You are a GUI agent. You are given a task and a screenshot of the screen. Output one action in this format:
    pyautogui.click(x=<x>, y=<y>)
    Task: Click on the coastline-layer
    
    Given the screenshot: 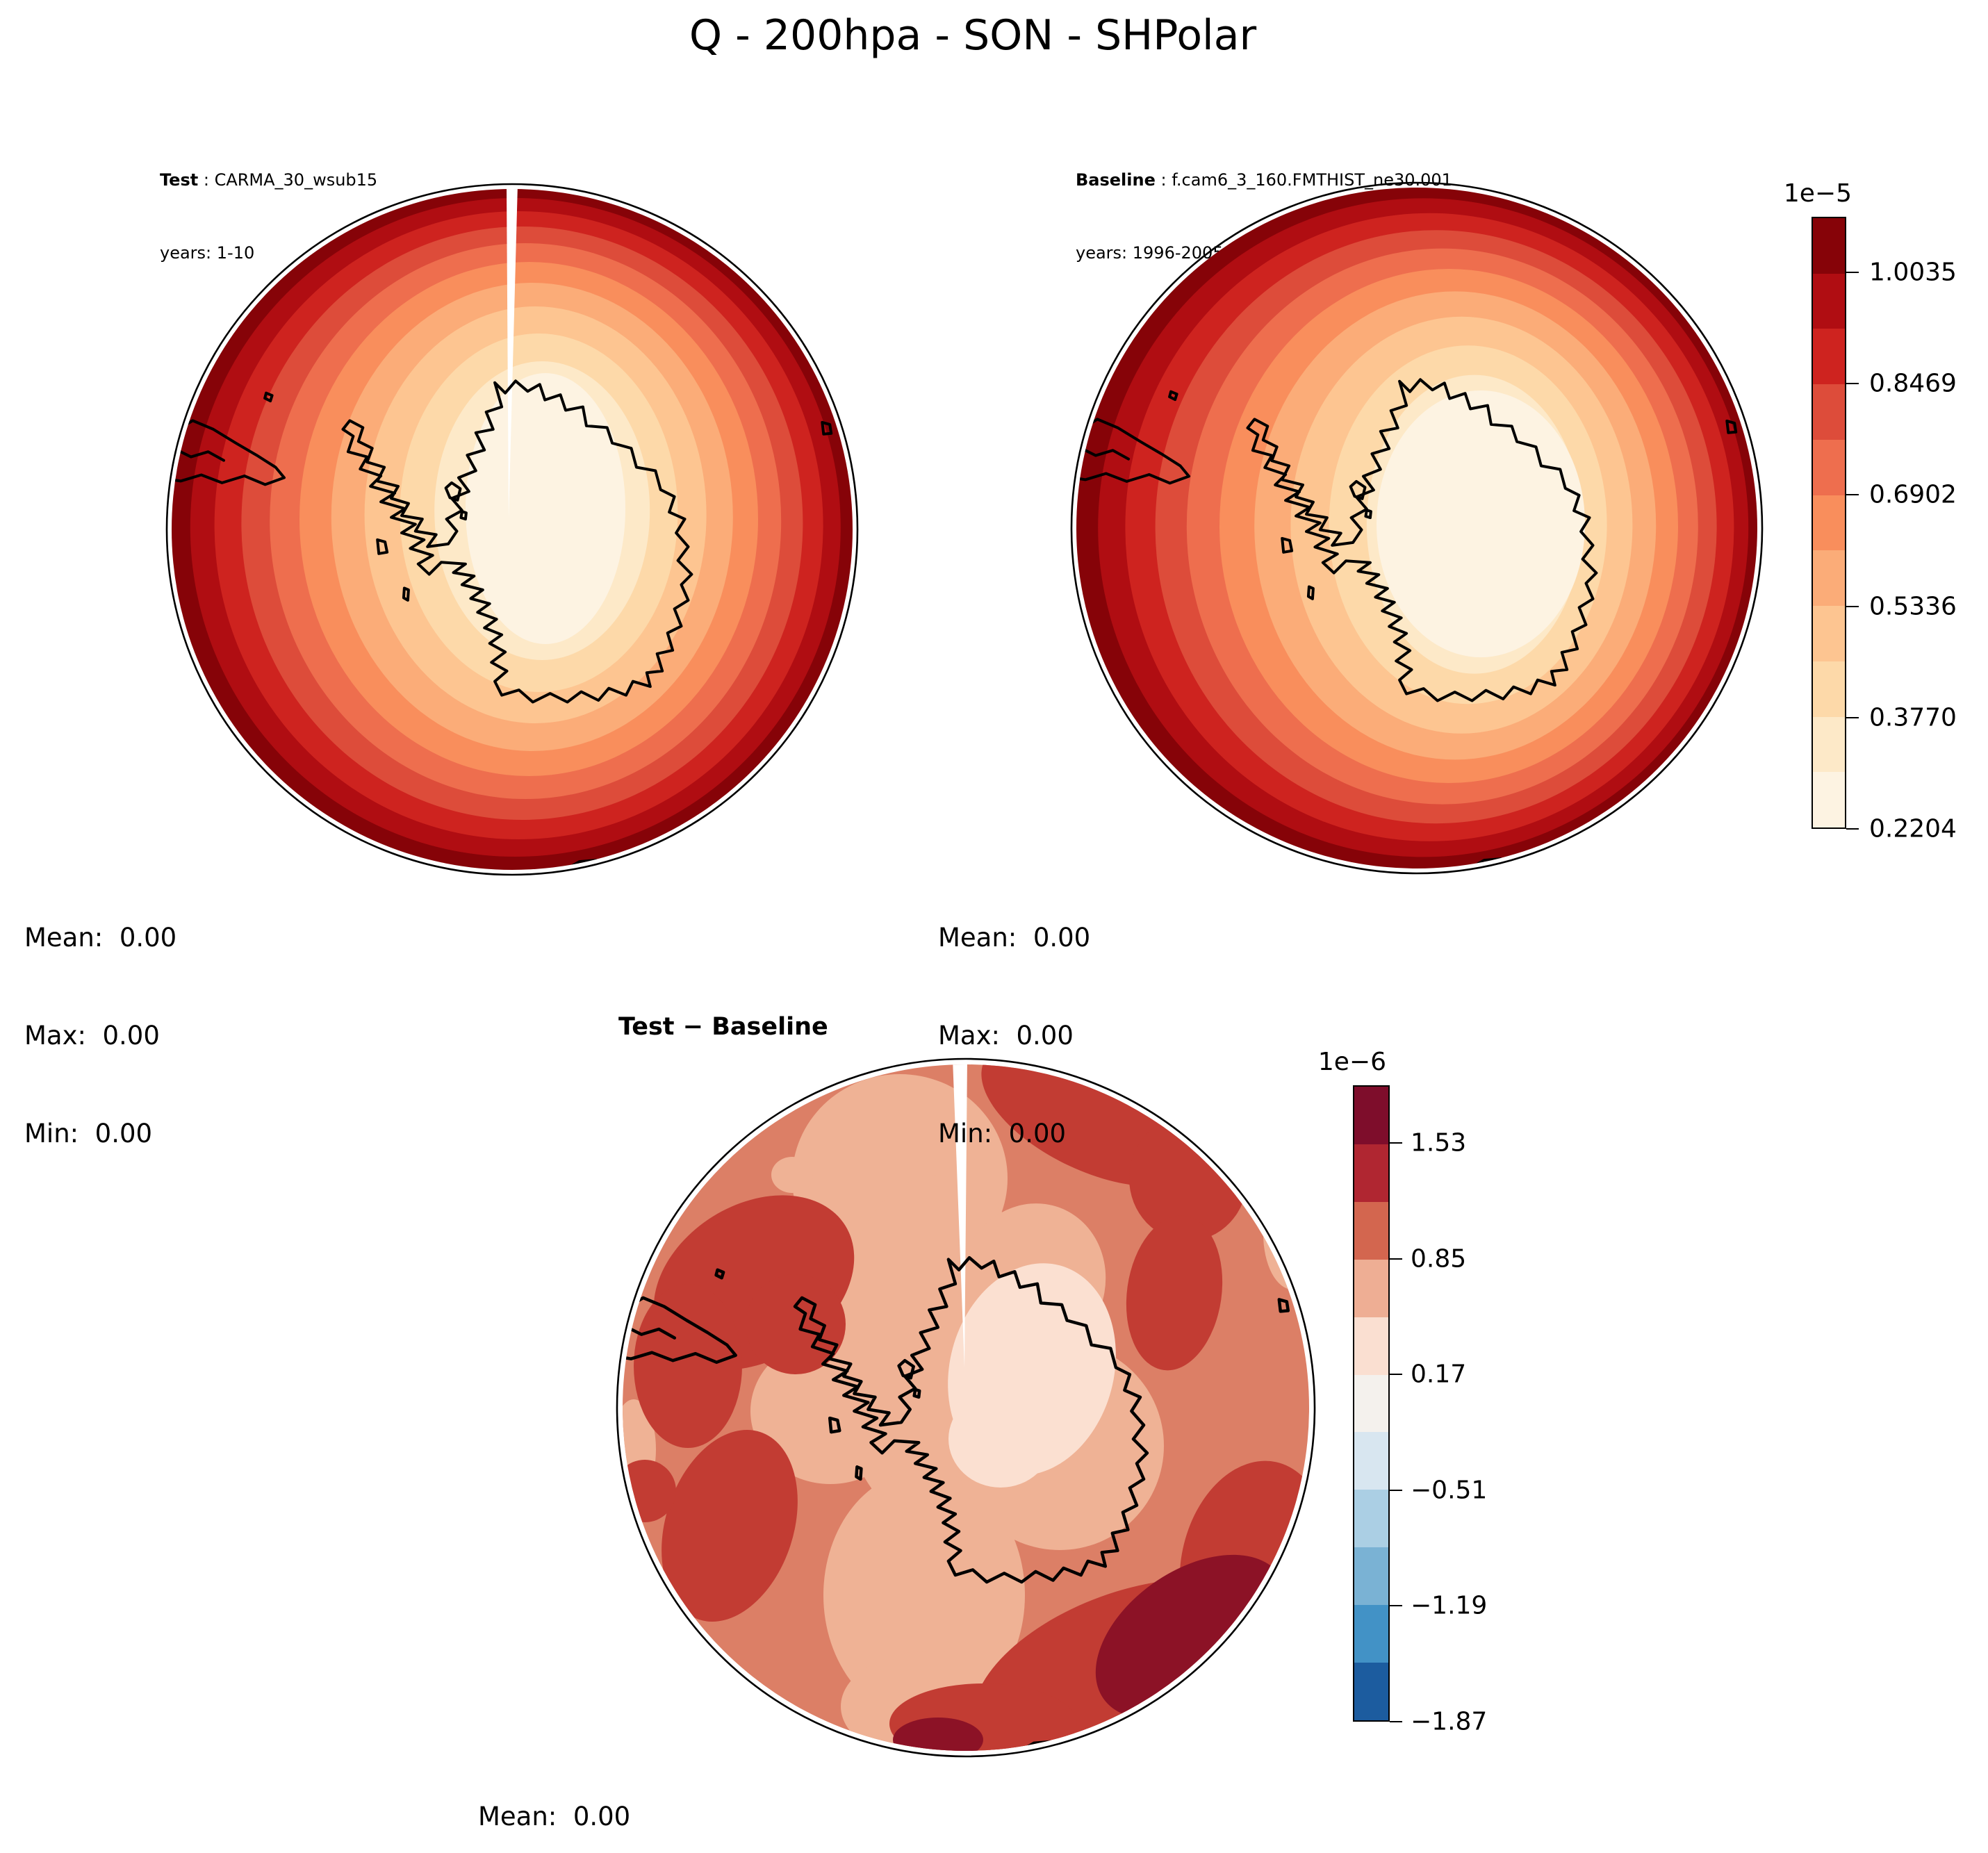 What is the action you would take?
    pyautogui.click(x=956, y=1503)
    